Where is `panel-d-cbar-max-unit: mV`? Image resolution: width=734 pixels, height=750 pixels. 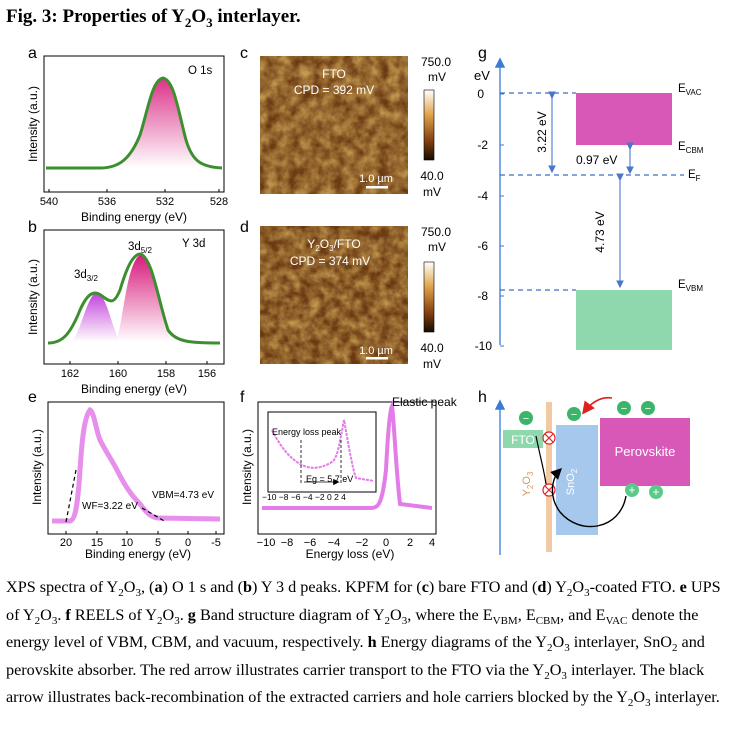 panel-d-cbar-max-unit: mV is located at coordinates (437, 247).